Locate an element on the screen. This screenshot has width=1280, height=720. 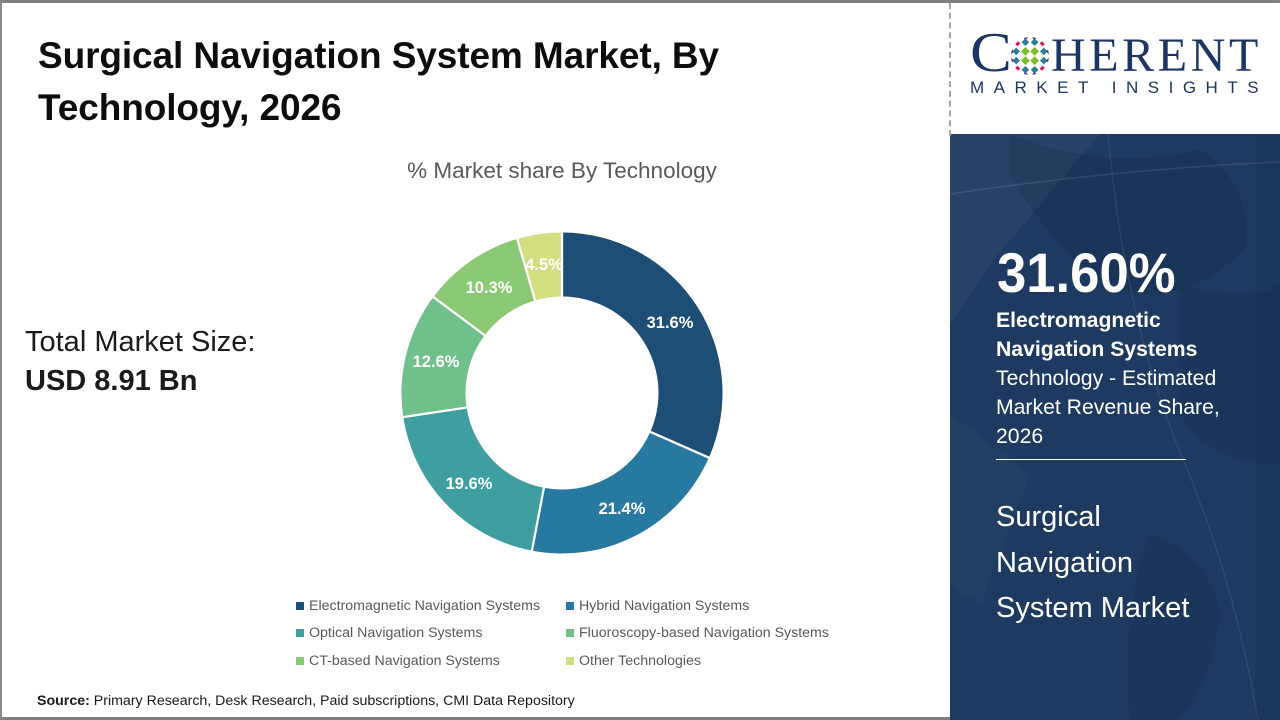
svg-text: 4.5% is located at coordinates (544, 265).